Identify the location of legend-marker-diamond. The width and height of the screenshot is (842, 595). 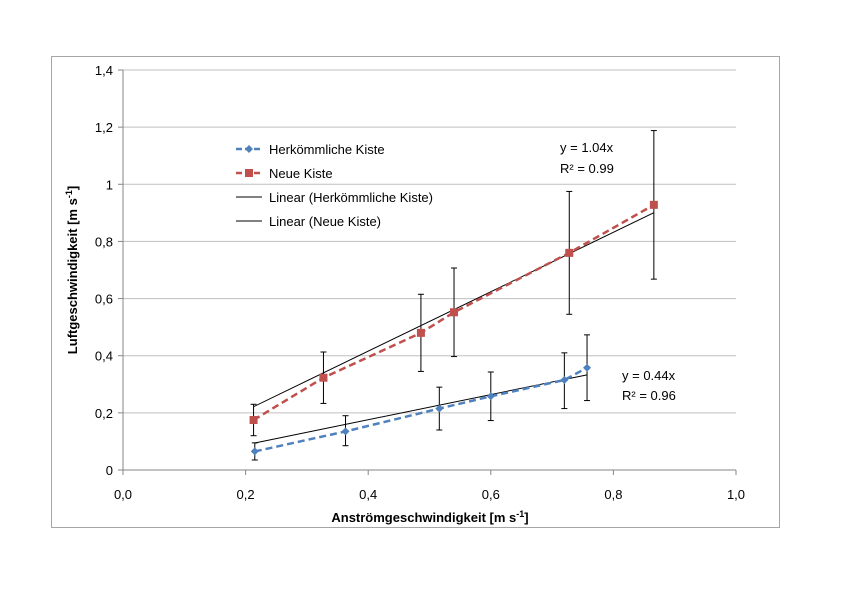
(249, 149).